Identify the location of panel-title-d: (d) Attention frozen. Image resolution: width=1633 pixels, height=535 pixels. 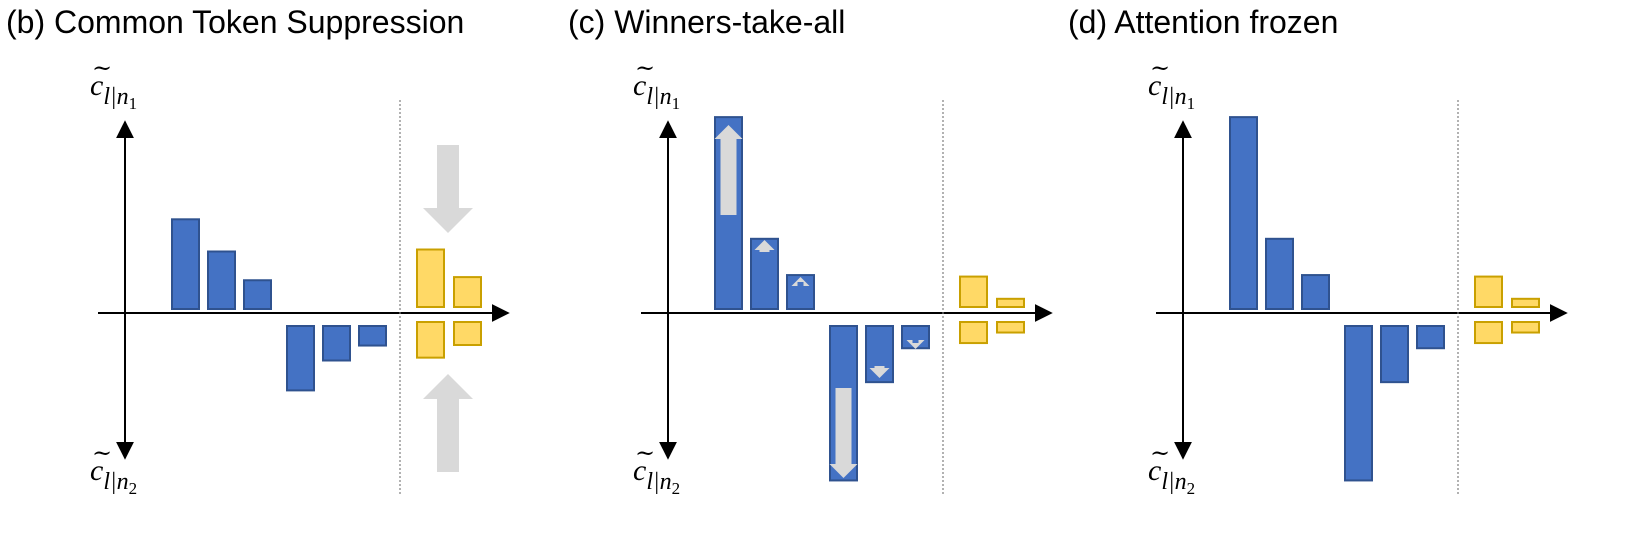
(1203, 22).